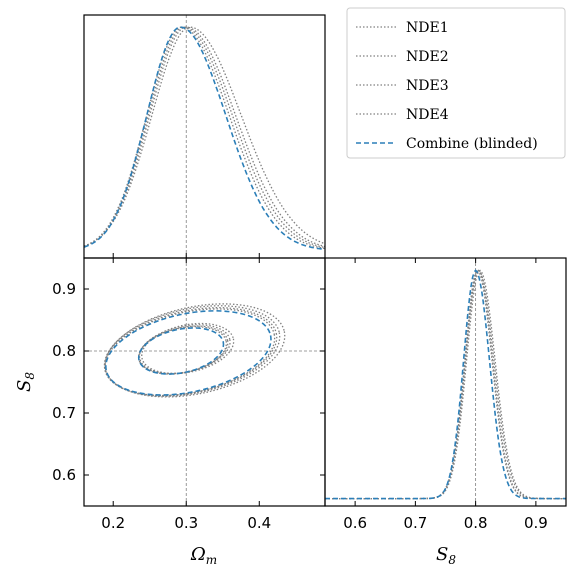 The height and width of the screenshot is (583, 582). What do you see at coordinates (113, 523) in the screenshot?
I see `x-tick-label: 0.2` at bounding box center [113, 523].